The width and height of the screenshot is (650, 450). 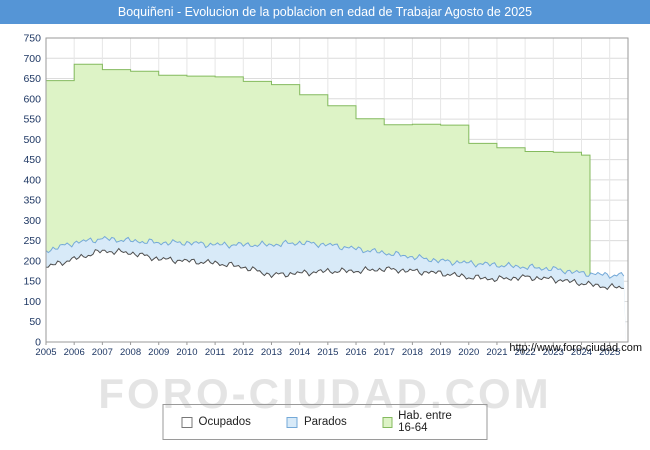 I want to click on svg-text: 2024, so click(x=581, y=352).